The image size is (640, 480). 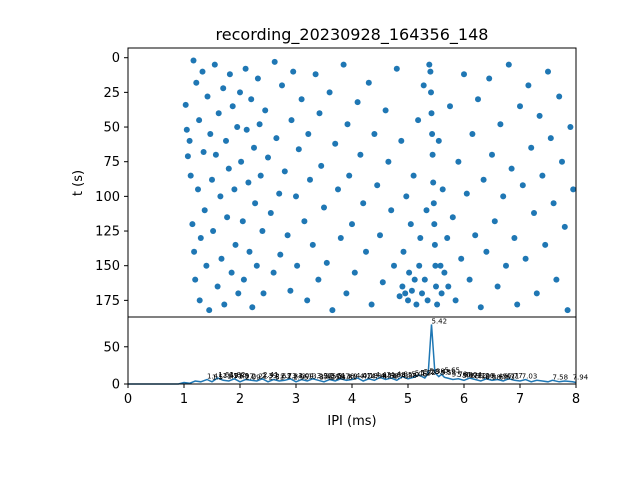 I want to click on peak-label: 2.21, so click(x=260, y=377).